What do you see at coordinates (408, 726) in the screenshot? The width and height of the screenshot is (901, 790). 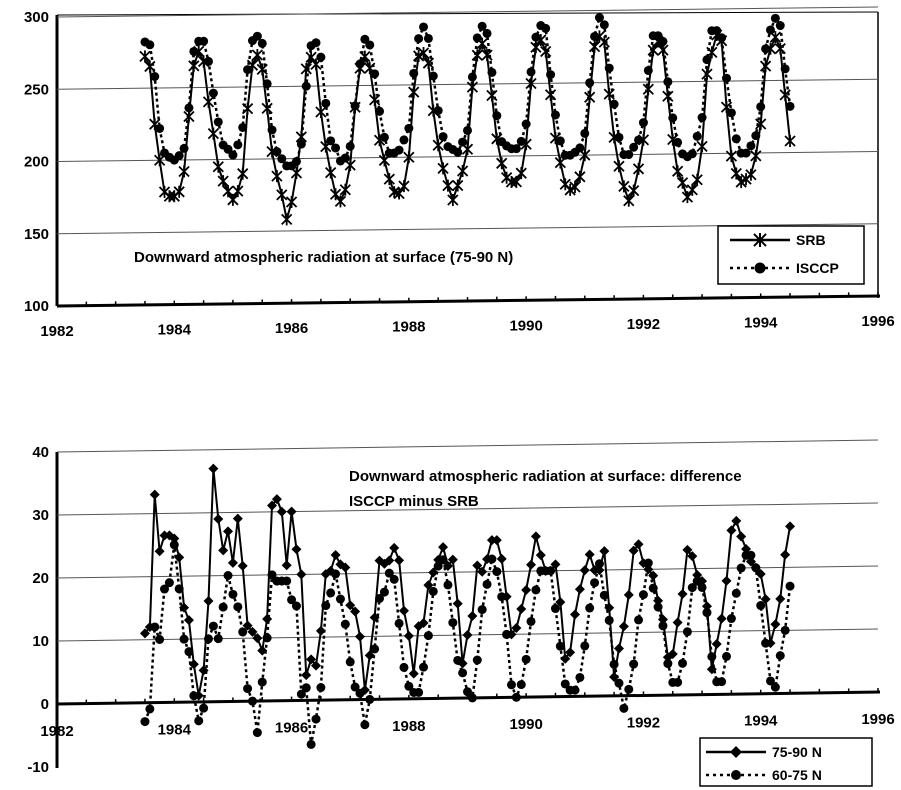 I see `x-tick-label: 1988` at bounding box center [408, 726].